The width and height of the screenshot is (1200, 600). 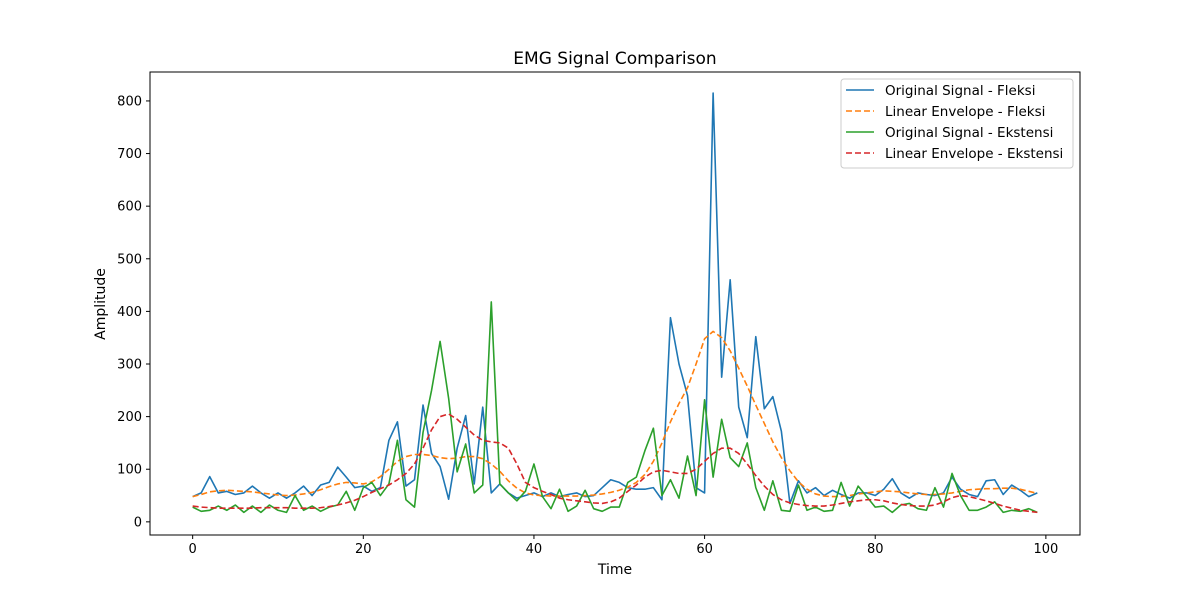 I want to click on x-tick-label: 40, so click(x=534, y=549).